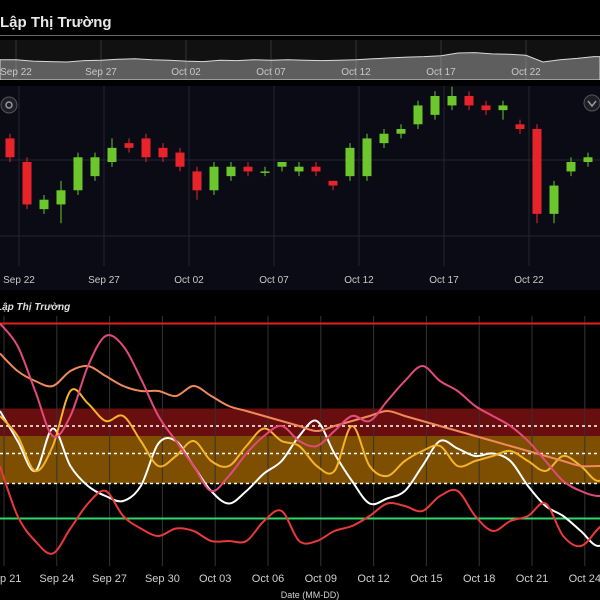 Image resolution: width=600 pixels, height=600 pixels. Describe the element at coordinates (532, 579) in the screenshot. I see `indicator-tick-label: Oct 21` at that location.